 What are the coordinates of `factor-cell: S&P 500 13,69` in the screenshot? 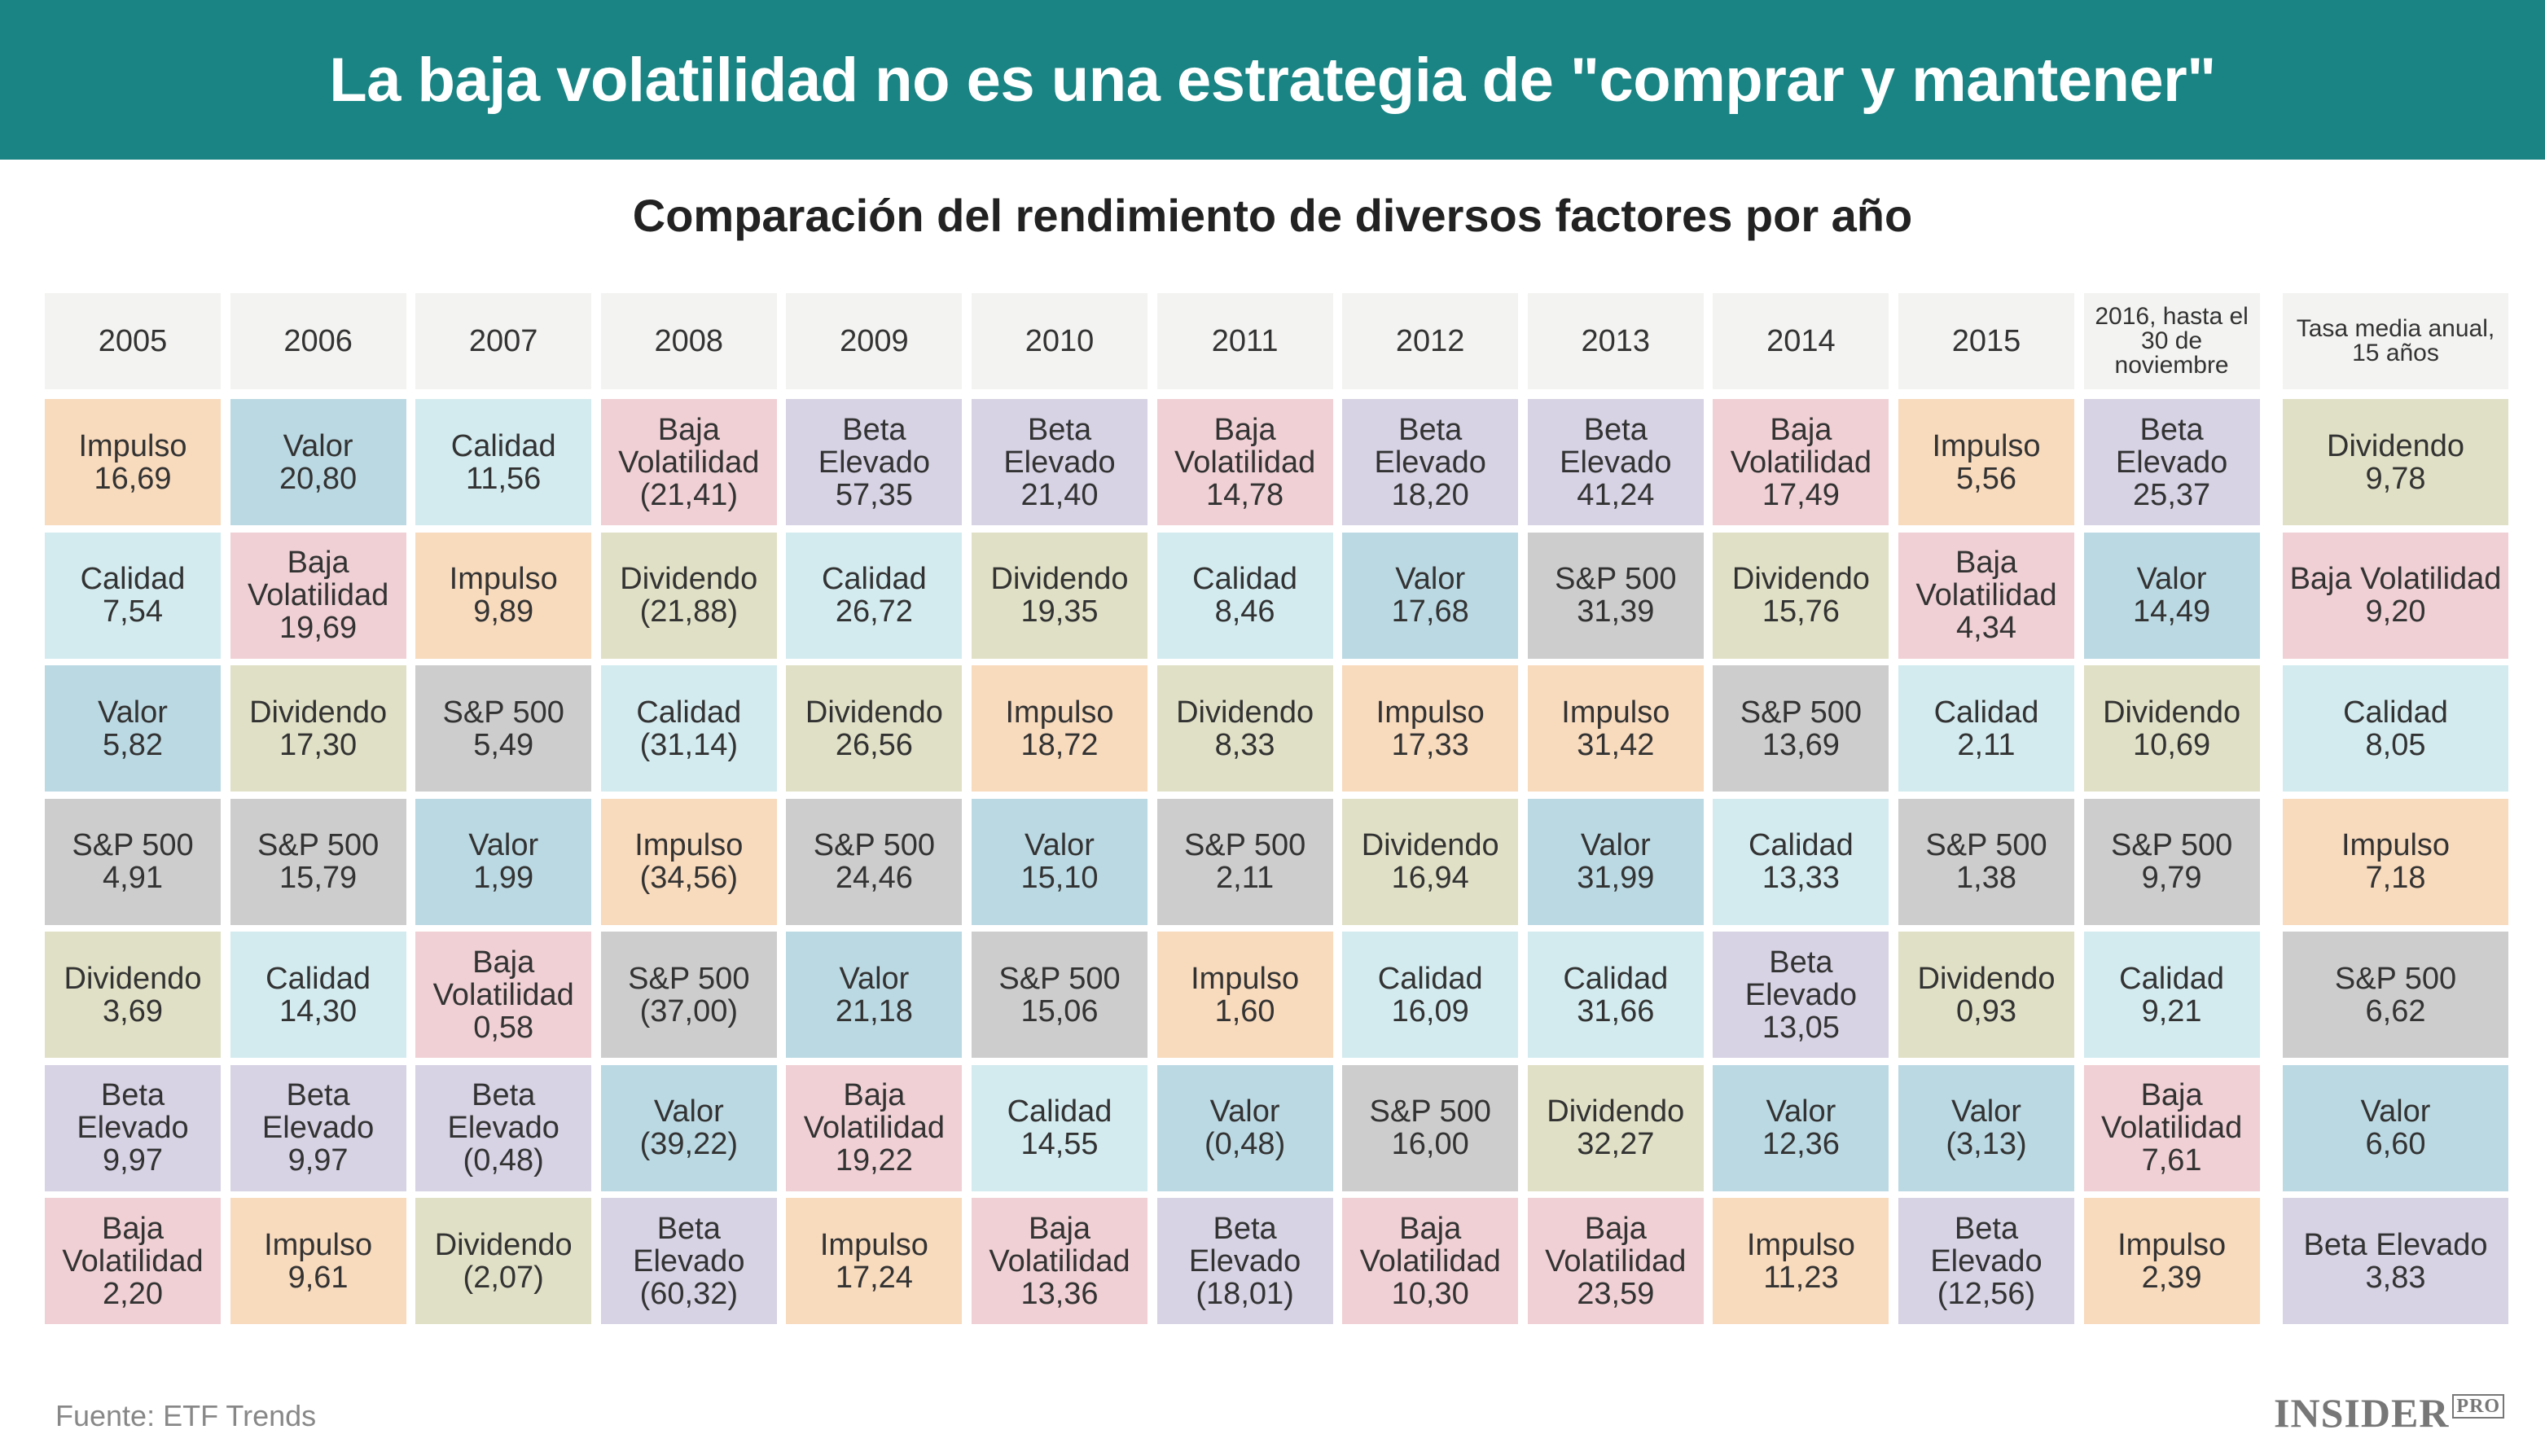 It's located at (1801, 728).